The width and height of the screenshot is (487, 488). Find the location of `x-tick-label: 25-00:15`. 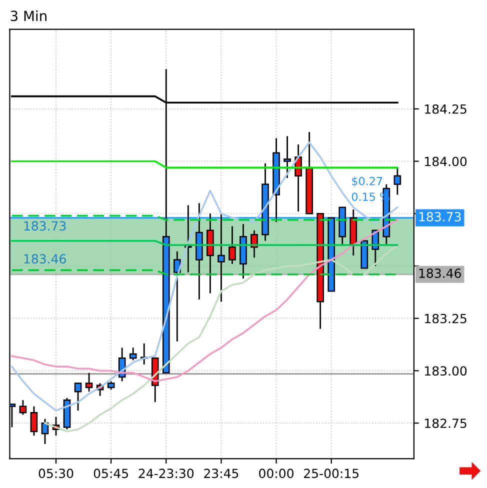

x-tick-label: 25-00:15 is located at coordinates (331, 473).